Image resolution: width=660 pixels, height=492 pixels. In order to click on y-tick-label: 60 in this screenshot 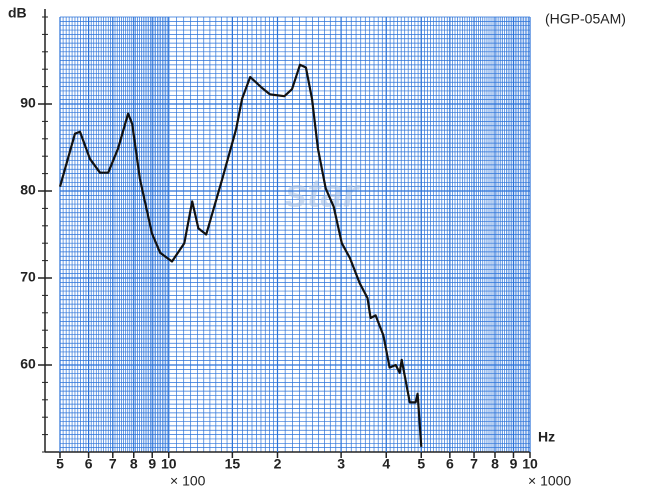, I will do `click(28, 364)`.